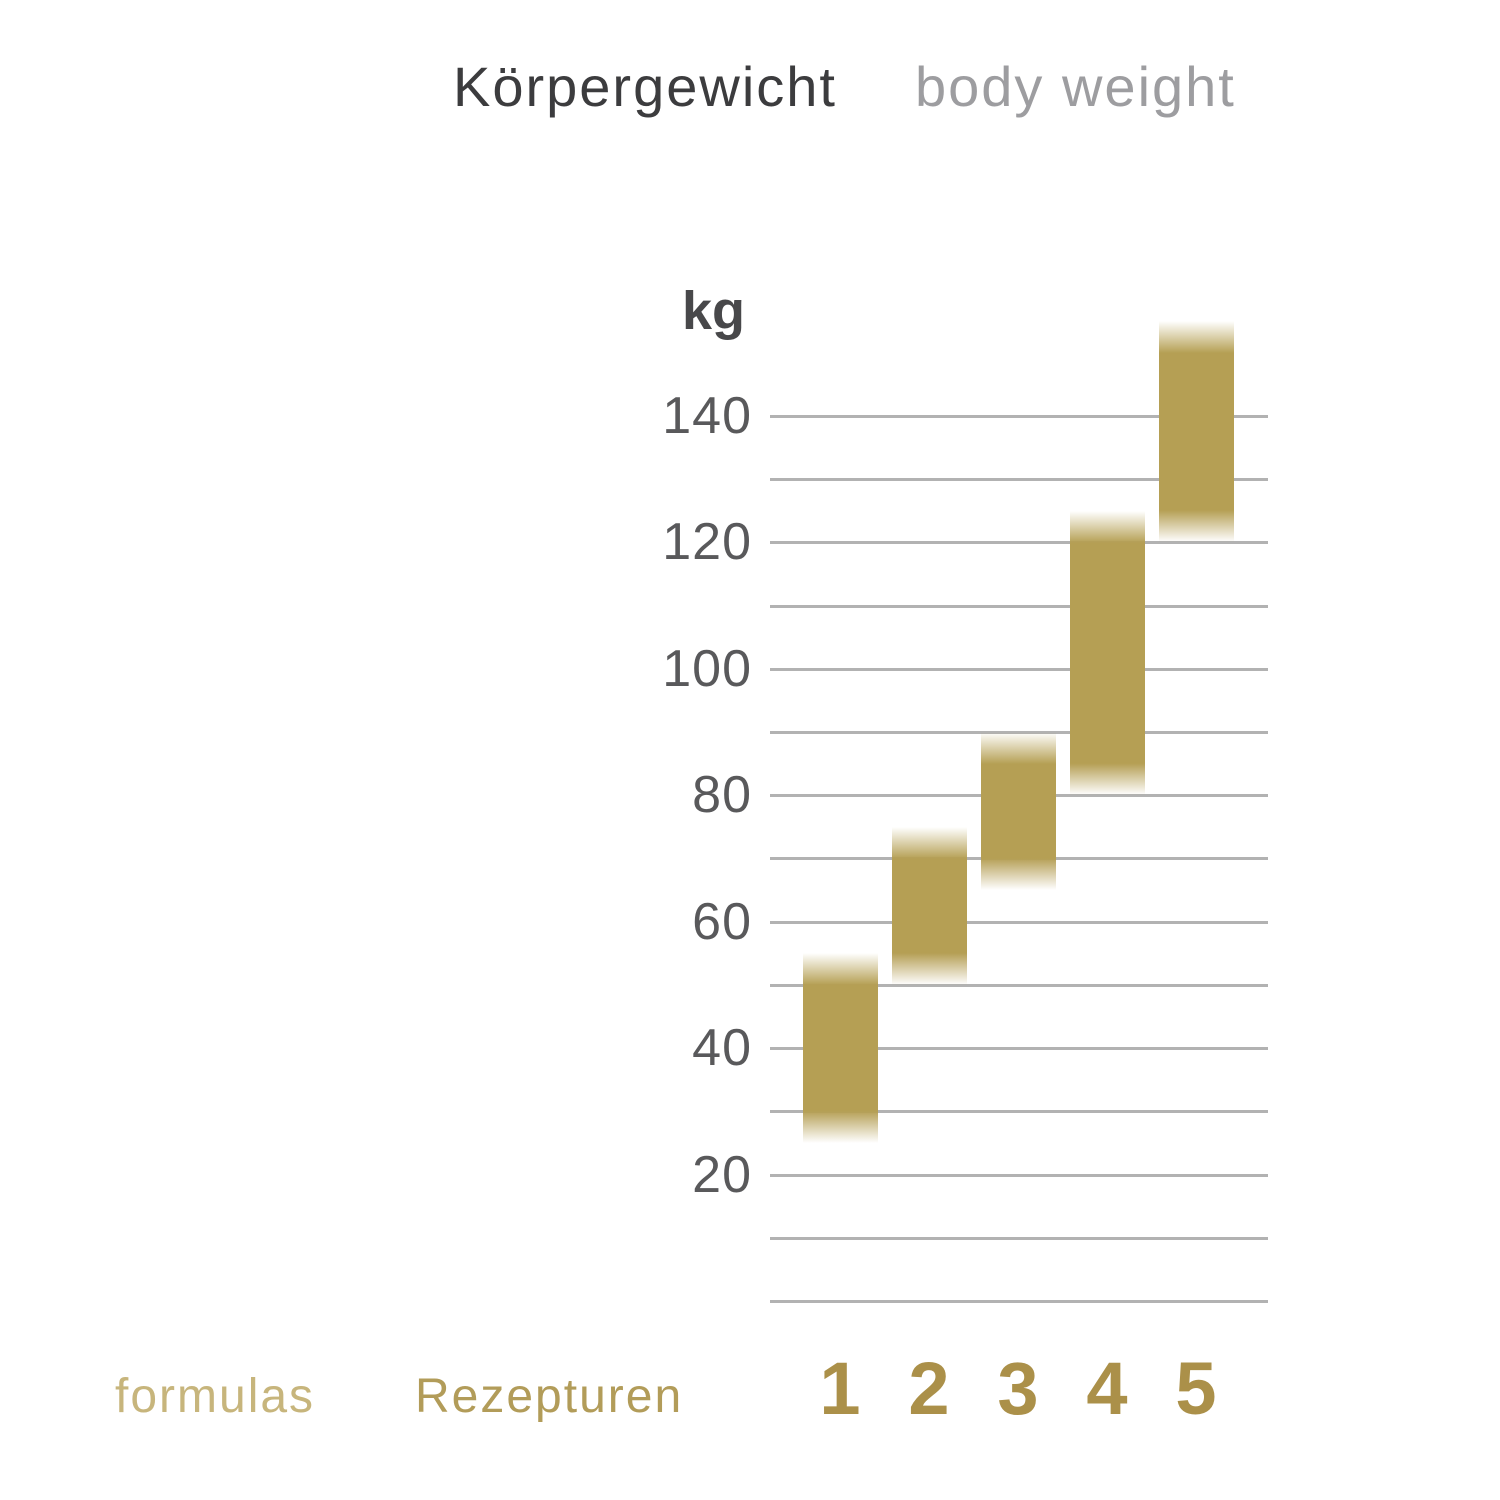 This screenshot has height=1500, width=1500. What do you see at coordinates (722, 795) in the screenshot?
I see `y-tick-label-80: 80` at bounding box center [722, 795].